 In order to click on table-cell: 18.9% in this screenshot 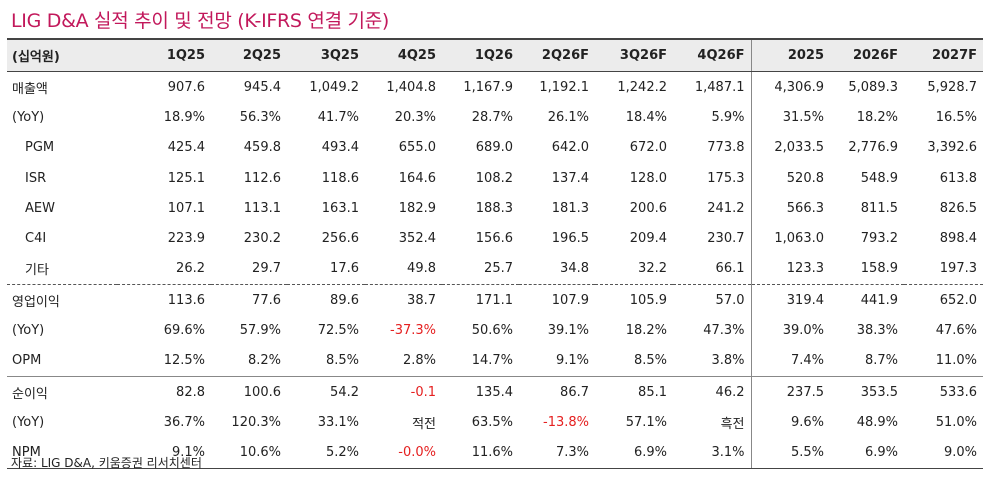, I will do `click(184, 117)`.